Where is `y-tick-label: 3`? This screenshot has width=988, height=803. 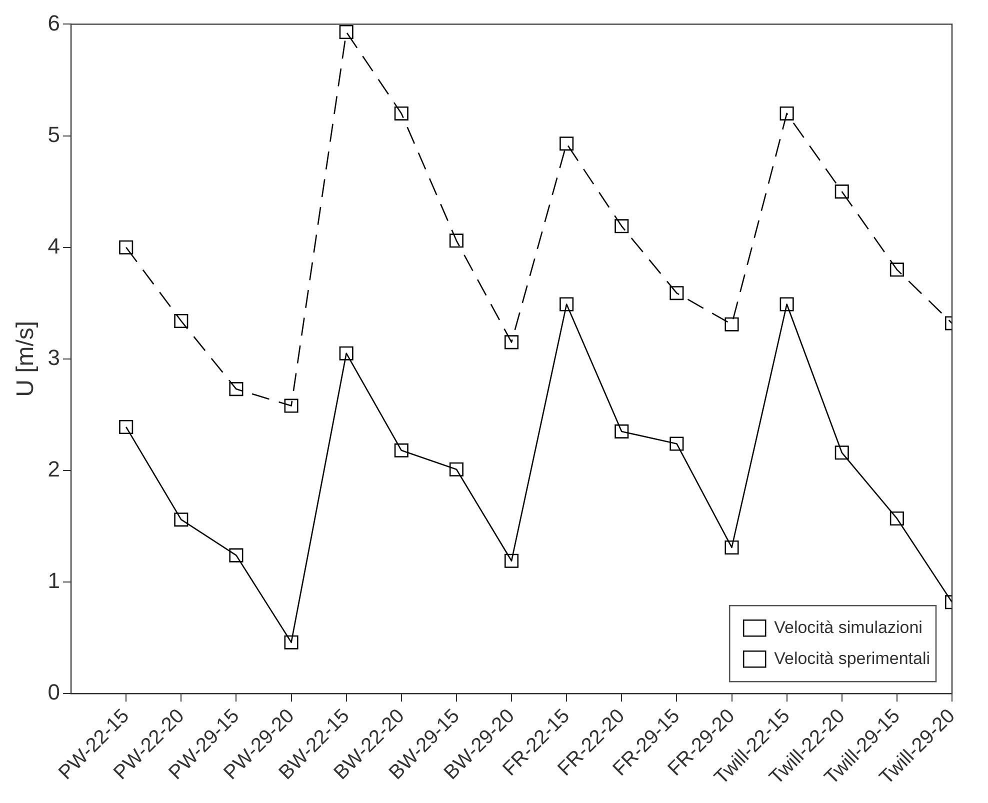 y-tick-label: 3 is located at coordinates (54, 357).